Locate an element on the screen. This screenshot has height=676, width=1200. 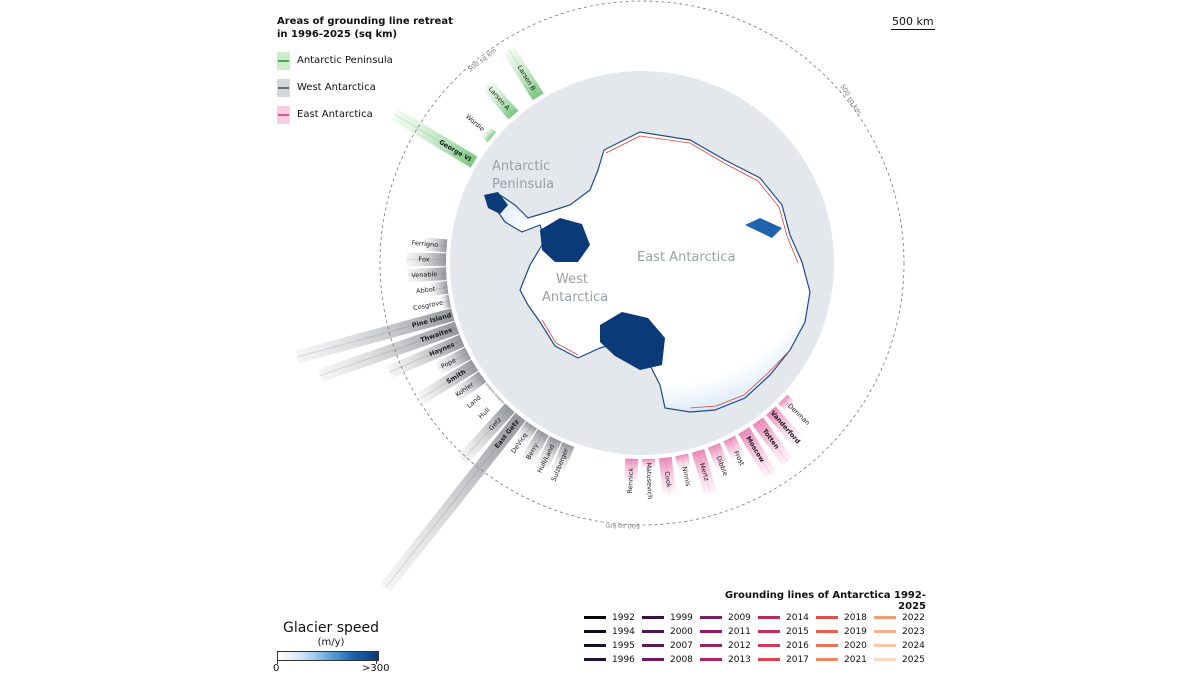
glacier-label: Hull is located at coordinates (484, 413).